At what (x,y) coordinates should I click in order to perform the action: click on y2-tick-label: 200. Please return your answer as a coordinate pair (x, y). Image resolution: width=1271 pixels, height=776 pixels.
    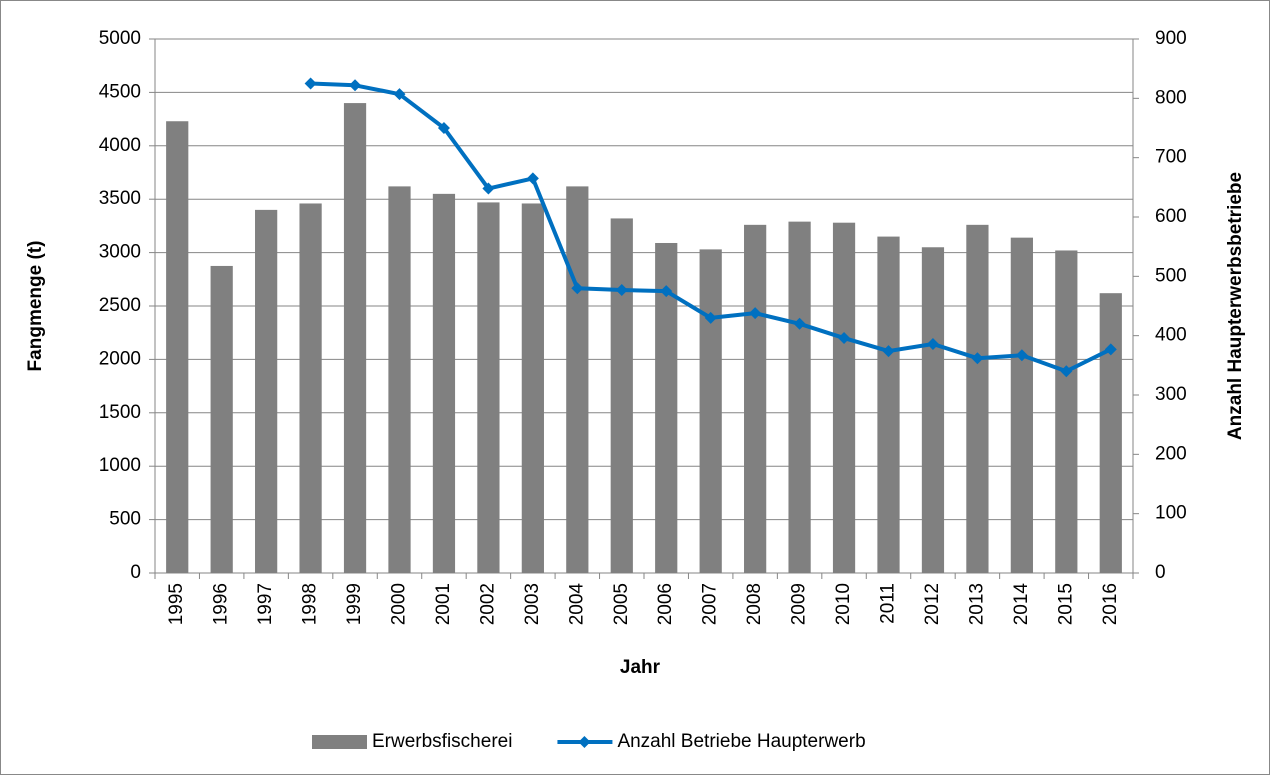
    Looking at the image, I should click on (1171, 453).